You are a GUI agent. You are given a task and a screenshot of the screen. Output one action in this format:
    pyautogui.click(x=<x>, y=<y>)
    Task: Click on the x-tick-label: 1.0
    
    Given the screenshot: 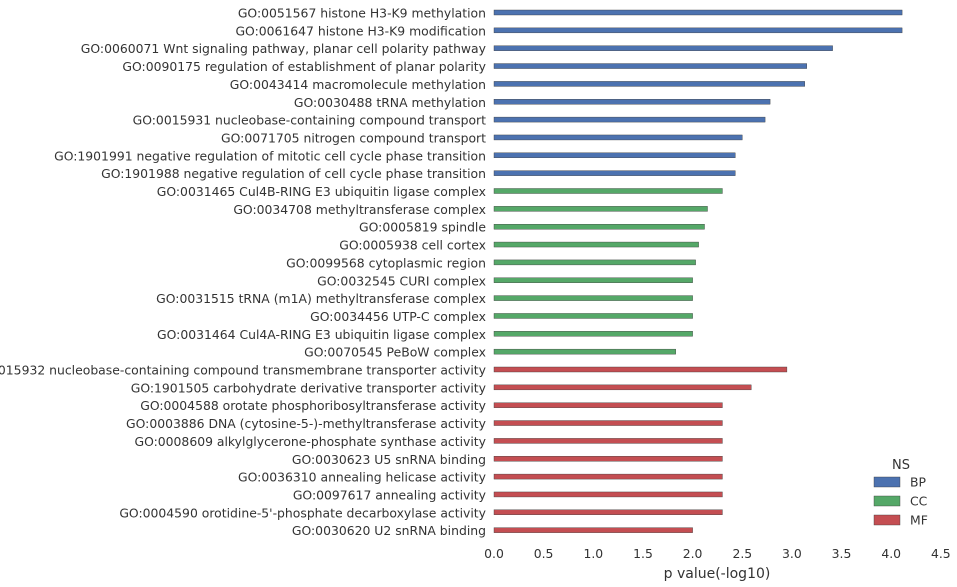 What is the action you would take?
    pyautogui.click(x=593, y=553)
    